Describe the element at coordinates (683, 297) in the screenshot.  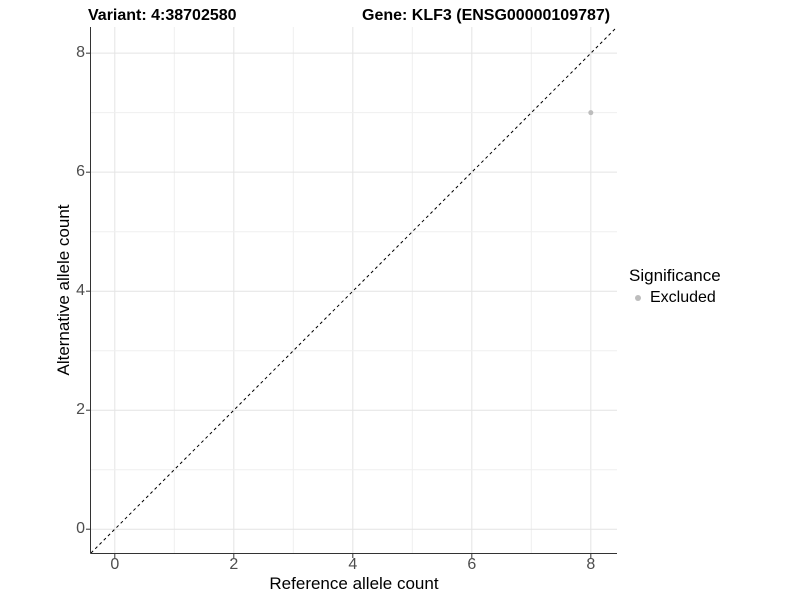
I see `legend-item-label: Excluded` at that location.